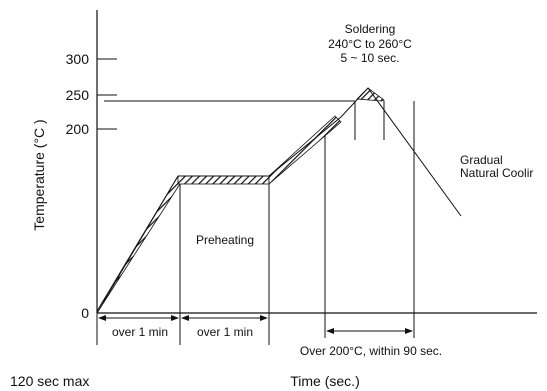 The image size is (547, 391). What do you see at coordinates (223, 180) in the screenshot?
I see `preheat-tolerance-band` at bounding box center [223, 180].